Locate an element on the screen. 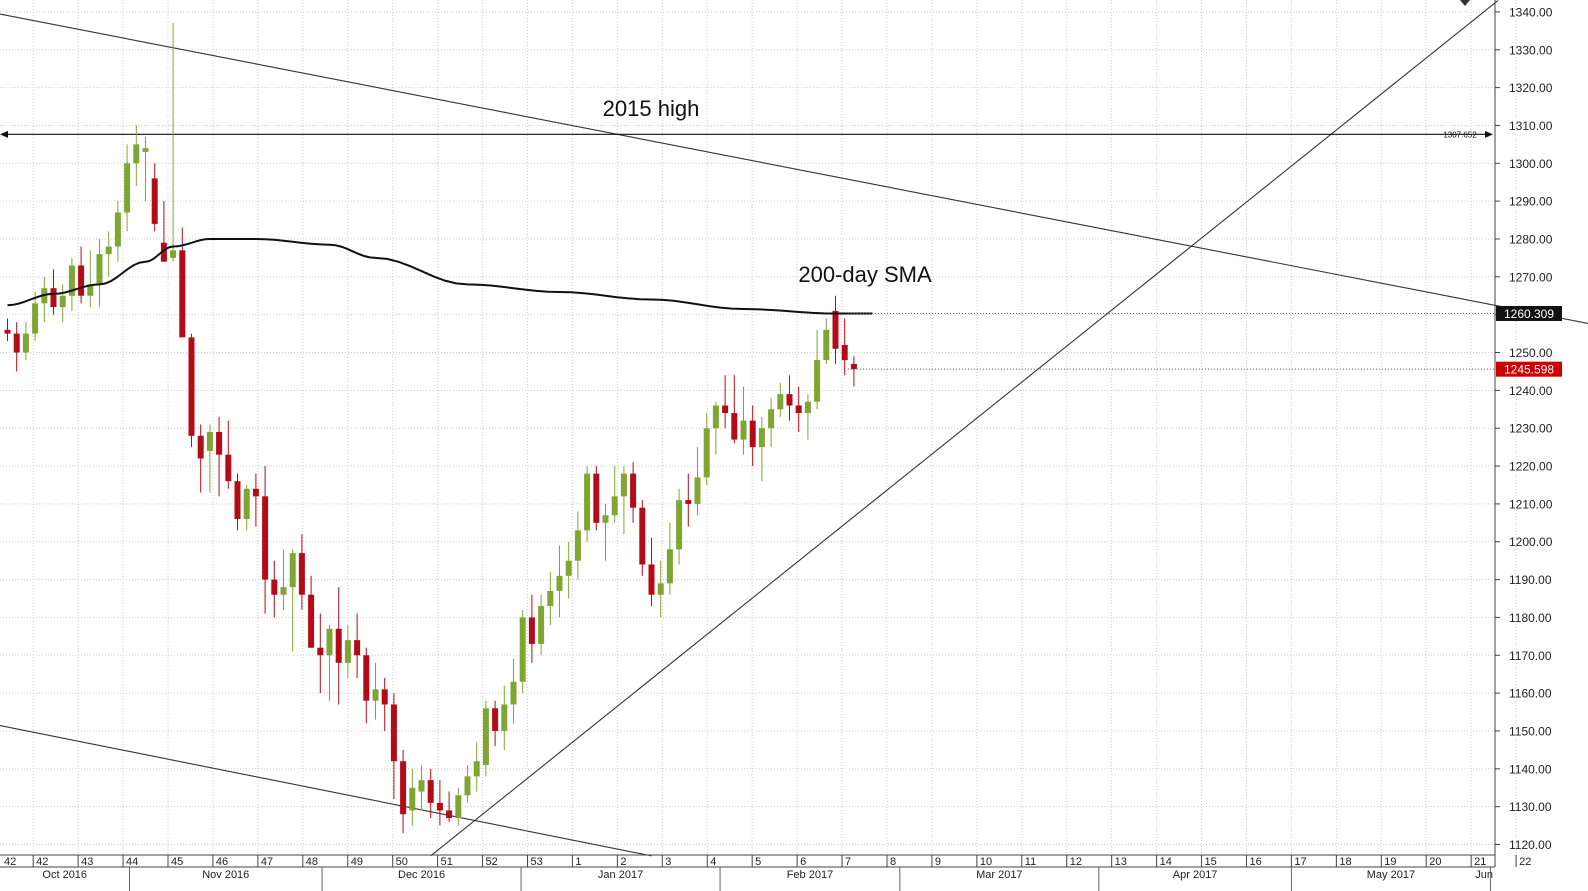 Image resolution: width=1588 pixels, height=891 pixels. y-tick-label: 1190.00 is located at coordinates (1530, 580).